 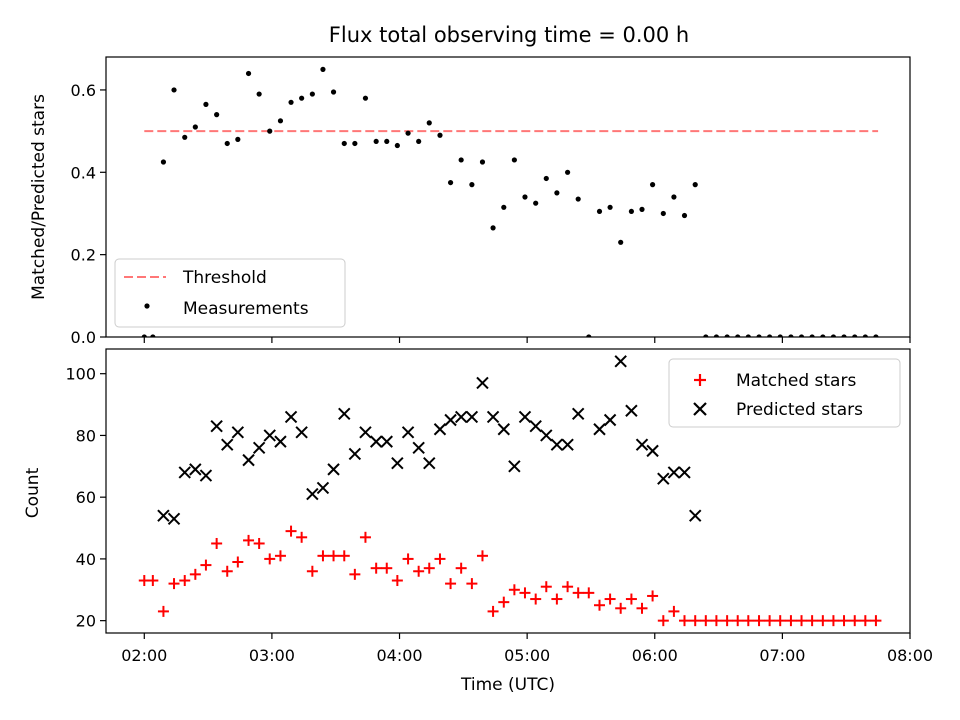 What do you see at coordinates (86, 435) in the screenshot?
I see `bottom-ytick-label: 80` at bounding box center [86, 435].